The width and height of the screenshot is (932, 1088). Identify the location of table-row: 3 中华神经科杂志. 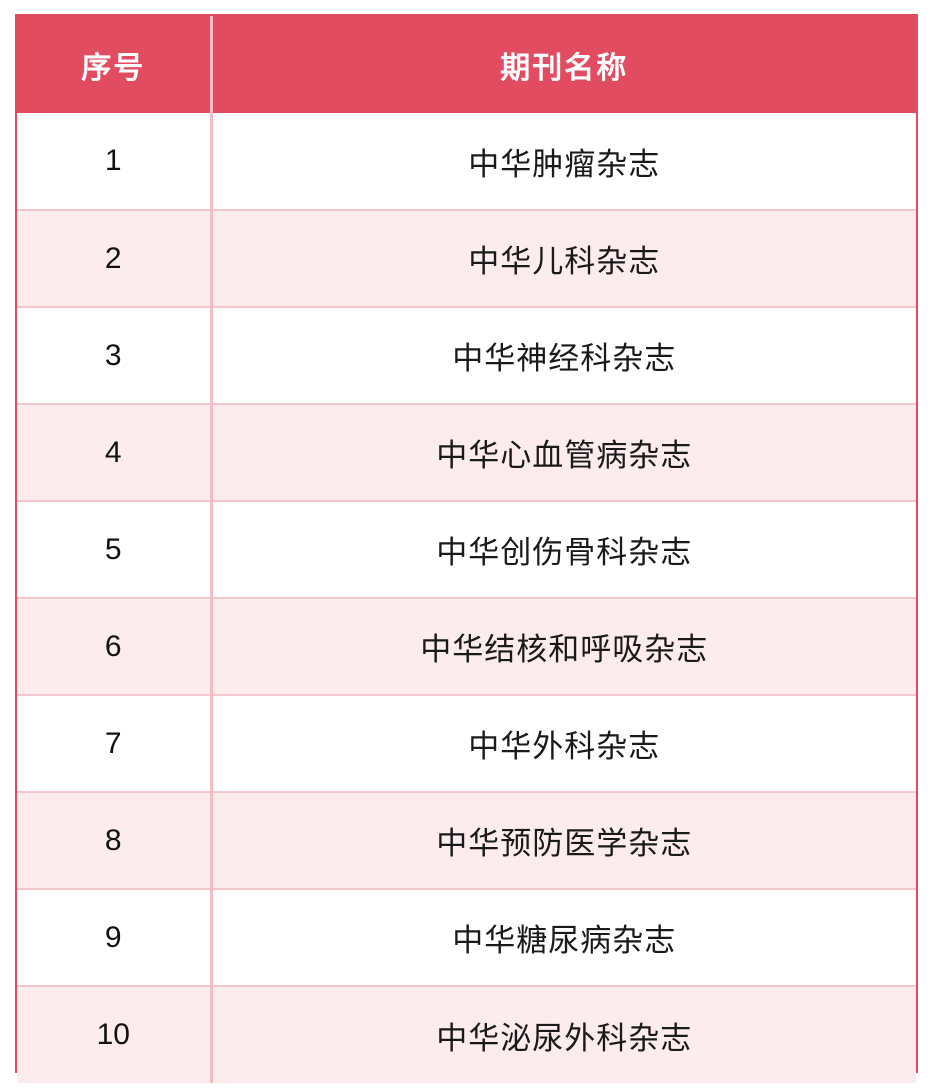
(466, 355).